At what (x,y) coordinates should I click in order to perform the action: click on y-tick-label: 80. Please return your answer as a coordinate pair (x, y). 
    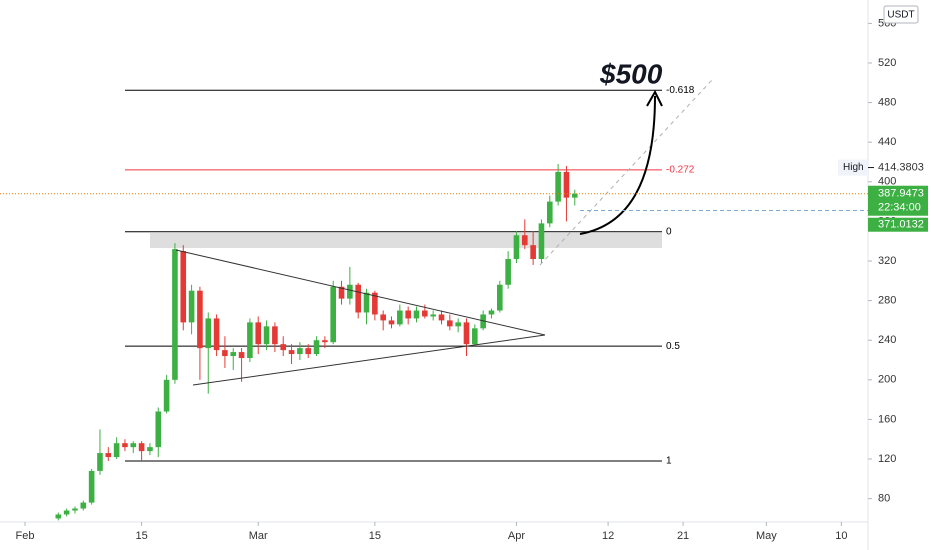
    Looking at the image, I should click on (884, 499).